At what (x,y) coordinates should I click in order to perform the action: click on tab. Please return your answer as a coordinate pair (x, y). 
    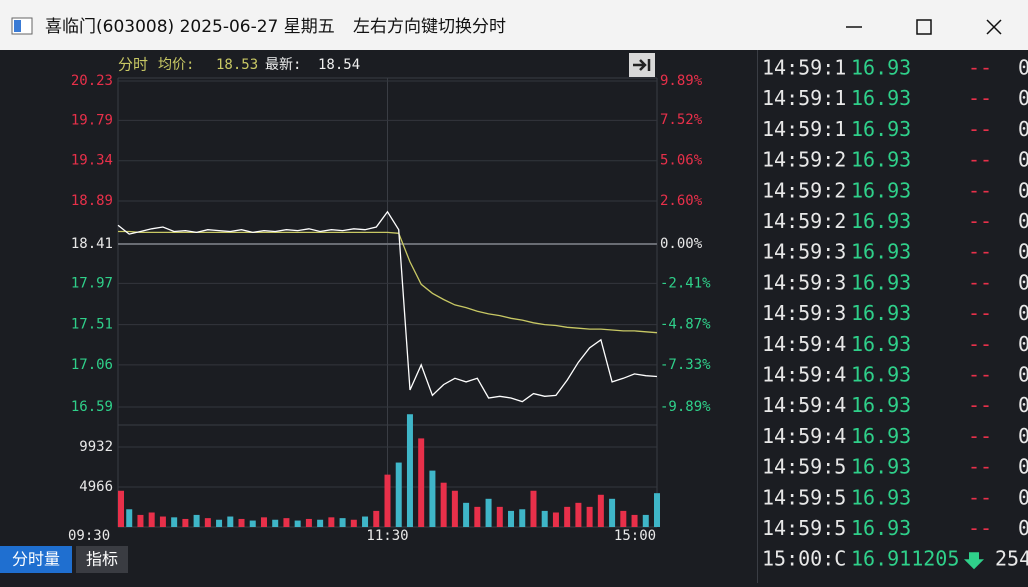
    Looking at the image, I should click on (102, 559).